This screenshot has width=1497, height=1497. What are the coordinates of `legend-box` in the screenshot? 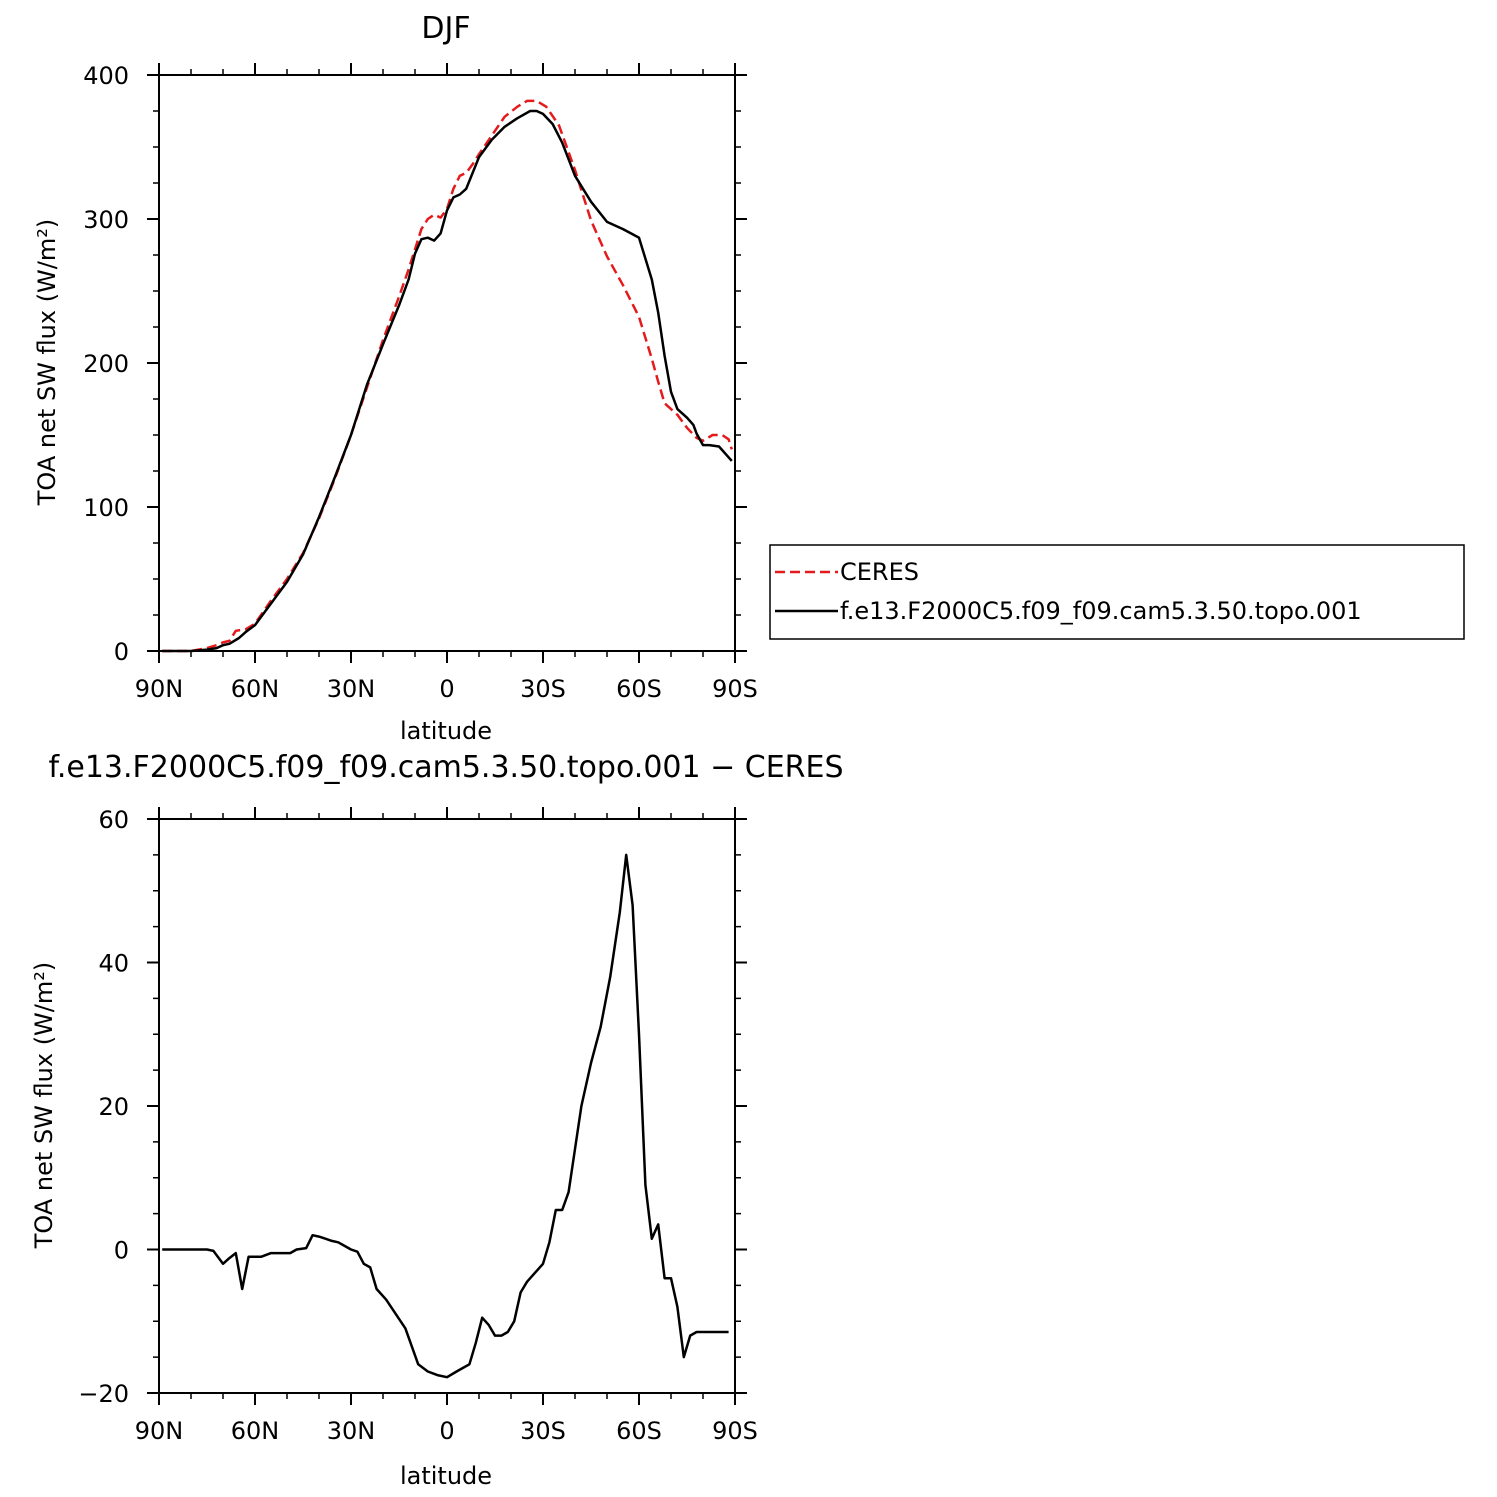 It's located at (1117, 592).